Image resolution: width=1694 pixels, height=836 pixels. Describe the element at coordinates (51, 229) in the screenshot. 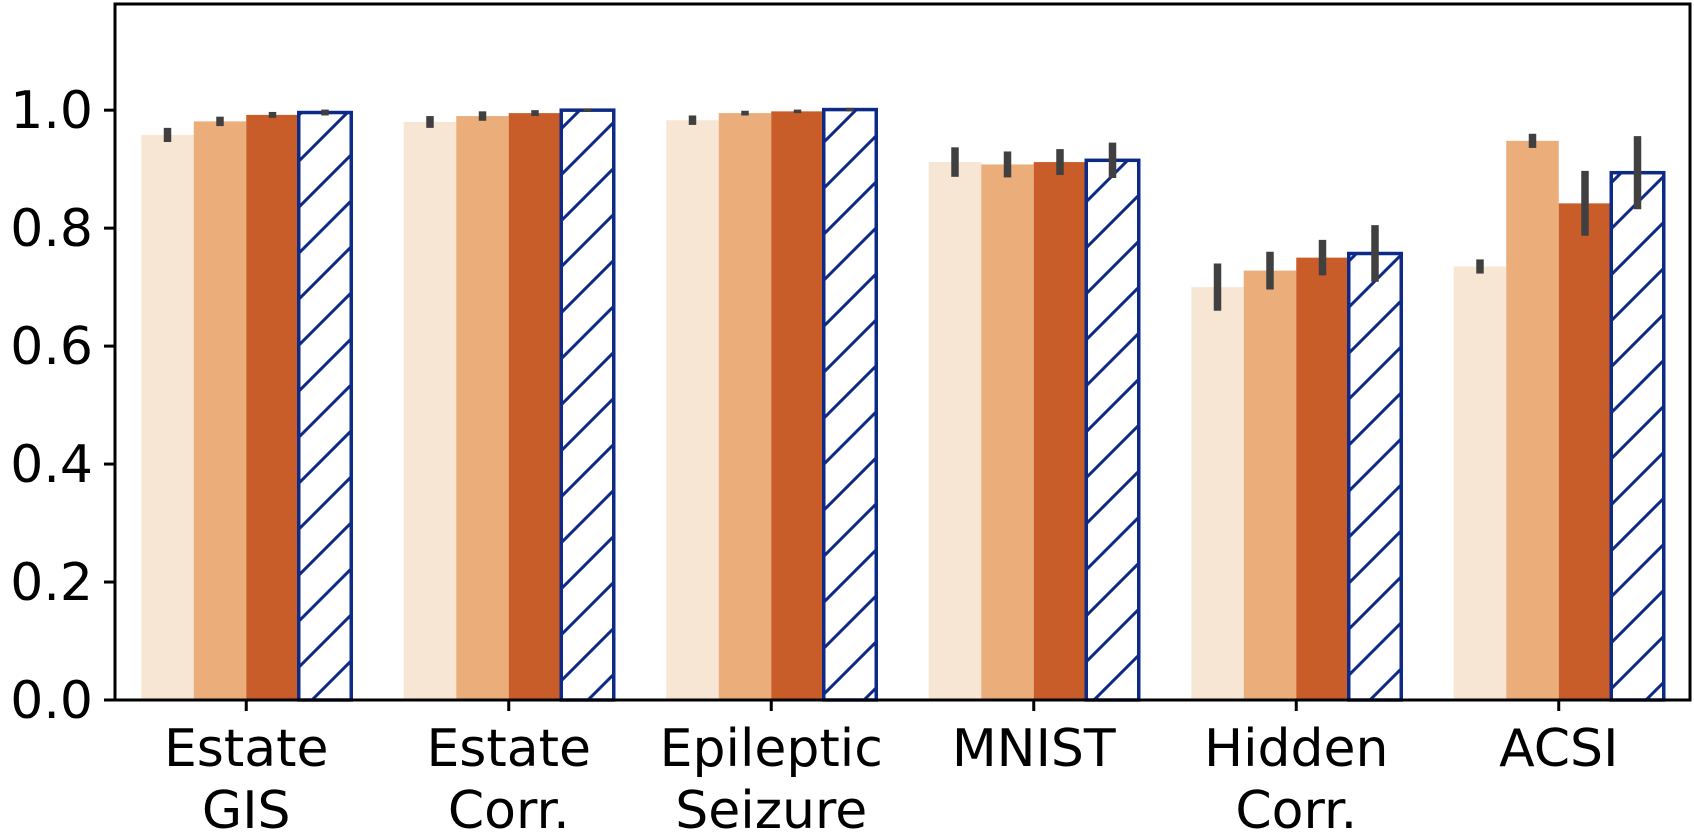

I see `y-tick-label-4: 0.8` at that location.